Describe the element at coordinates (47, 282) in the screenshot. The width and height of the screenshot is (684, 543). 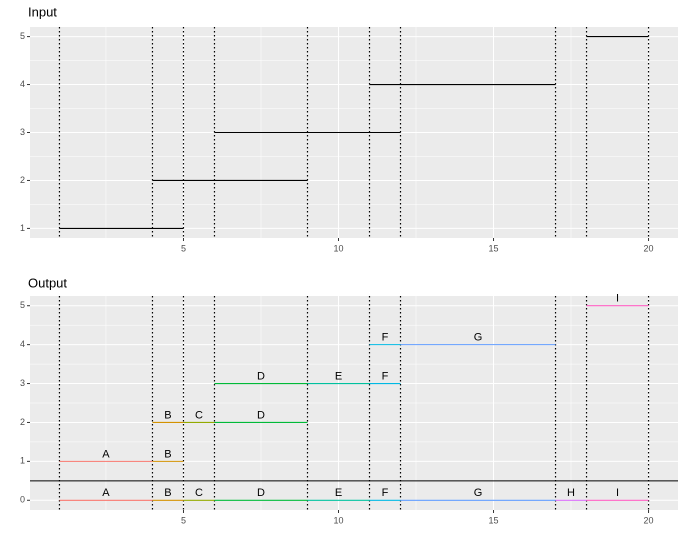
I see `panel-title: Output` at that location.